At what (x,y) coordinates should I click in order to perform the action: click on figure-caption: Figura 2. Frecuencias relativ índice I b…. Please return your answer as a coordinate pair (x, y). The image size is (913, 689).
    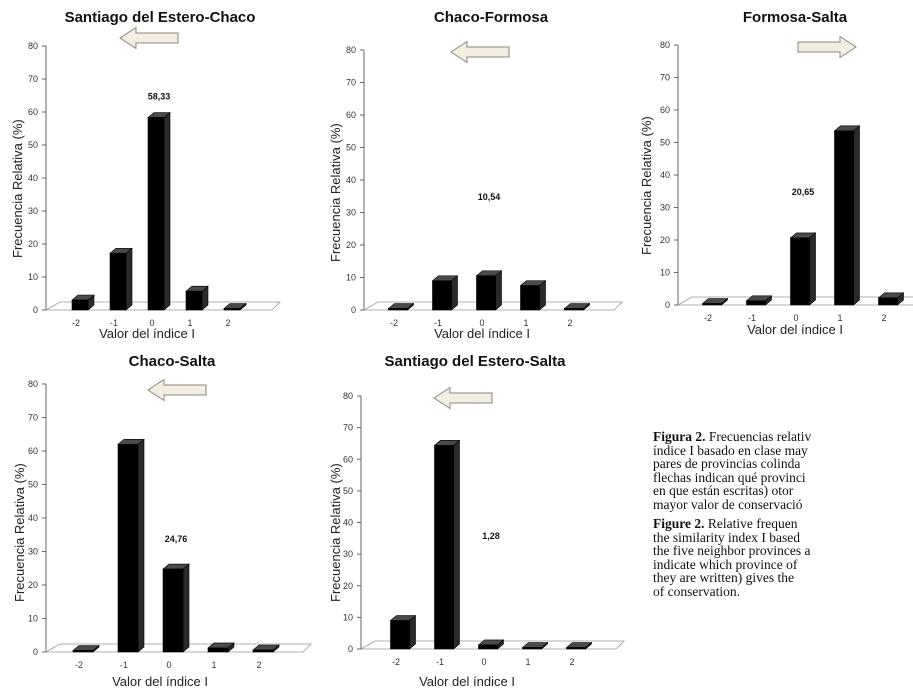
    Looking at the image, I should click on (783, 517).